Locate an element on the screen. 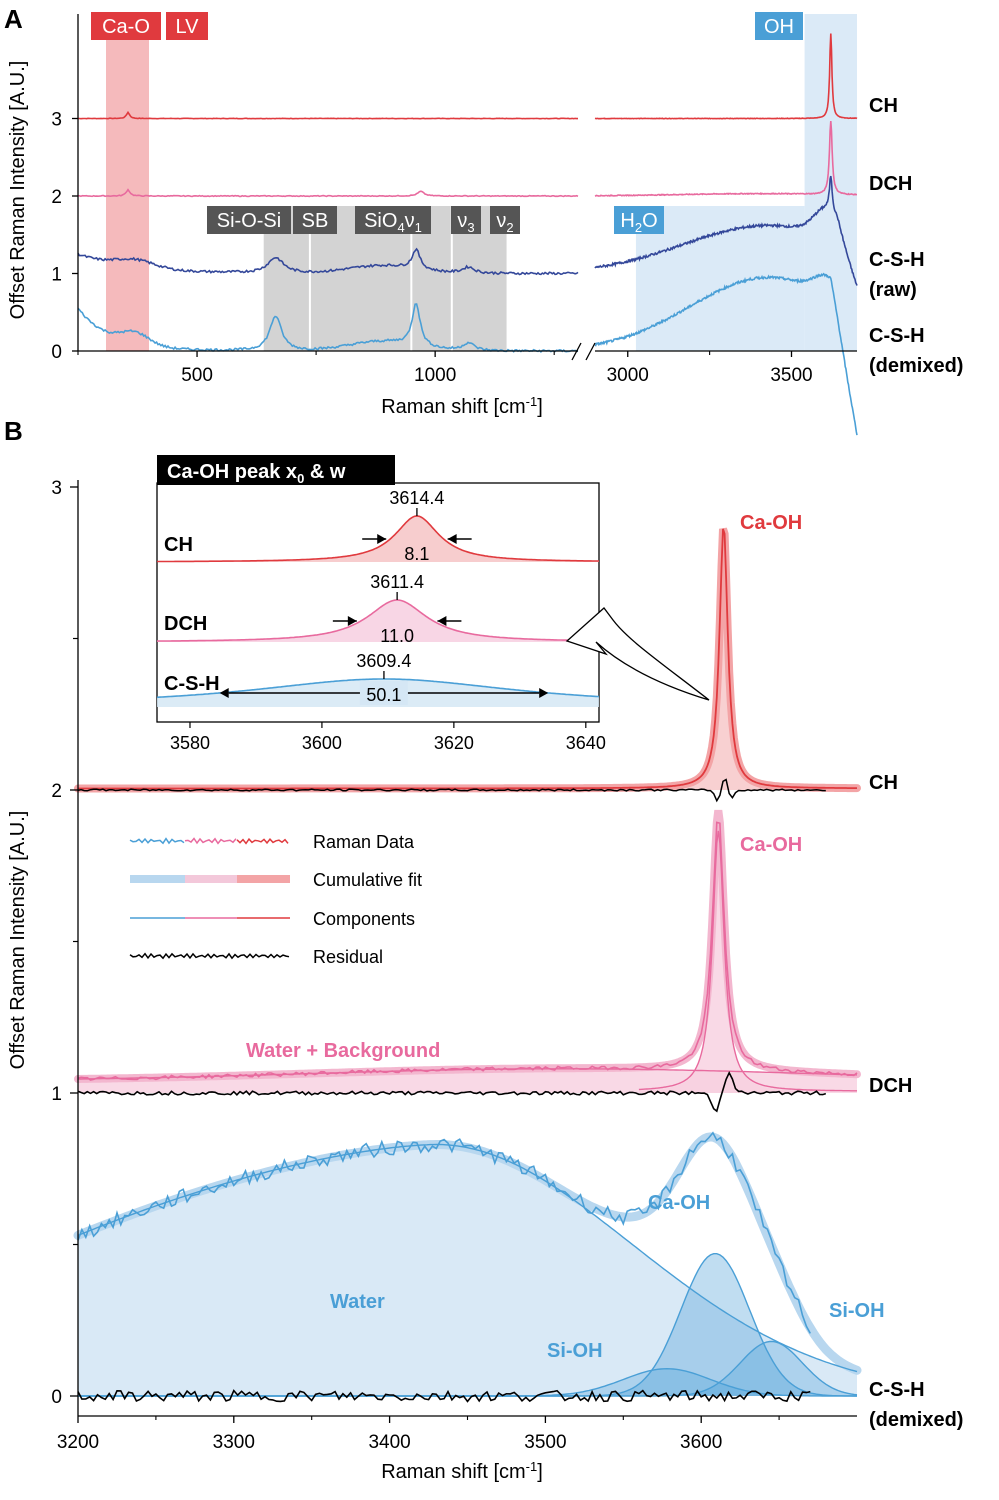 The width and height of the screenshot is (999, 1500). tag-h2o-box is located at coordinates (639, 220).